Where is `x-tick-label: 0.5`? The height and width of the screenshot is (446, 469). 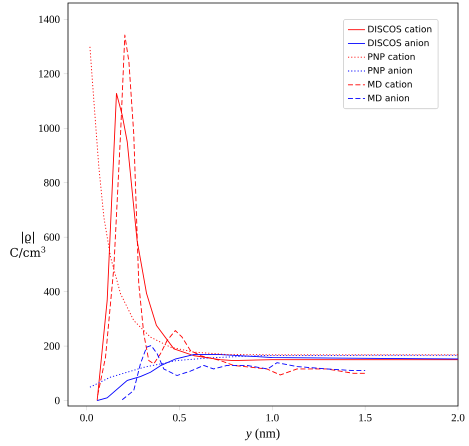
x-tick-label: 0.5 is located at coordinates (179, 418).